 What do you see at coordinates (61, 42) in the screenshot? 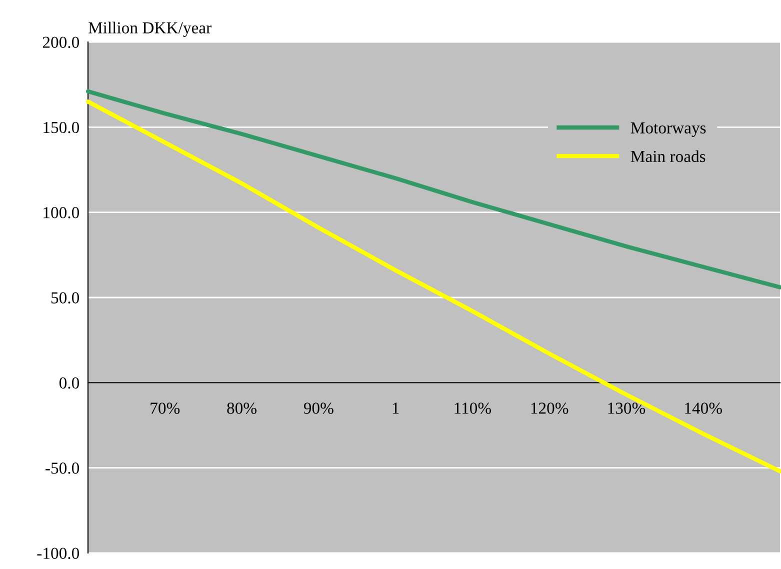
I see `y-tick-label: 200.0` at bounding box center [61, 42].